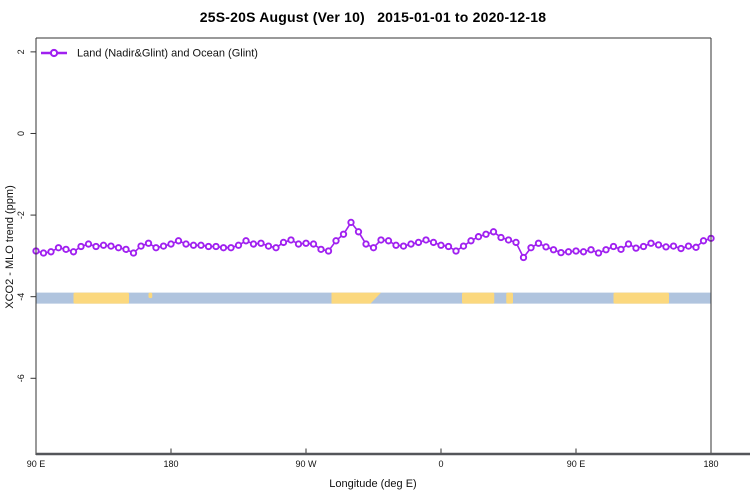 This screenshot has width=750, height=500. What do you see at coordinates (21, 215) in the screenshot?
I see `y-tick-label: -2` at bounding box center [21, 215].